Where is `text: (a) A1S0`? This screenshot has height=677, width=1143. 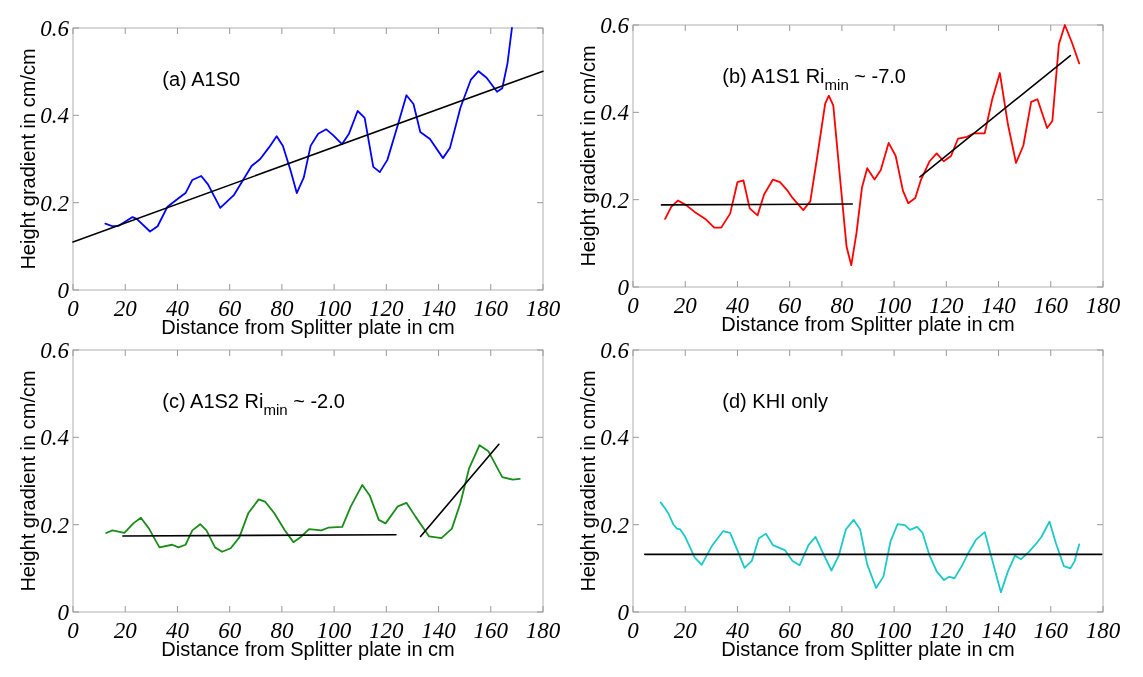
text: (a) A1S0 is located at coordinates (201, 78).